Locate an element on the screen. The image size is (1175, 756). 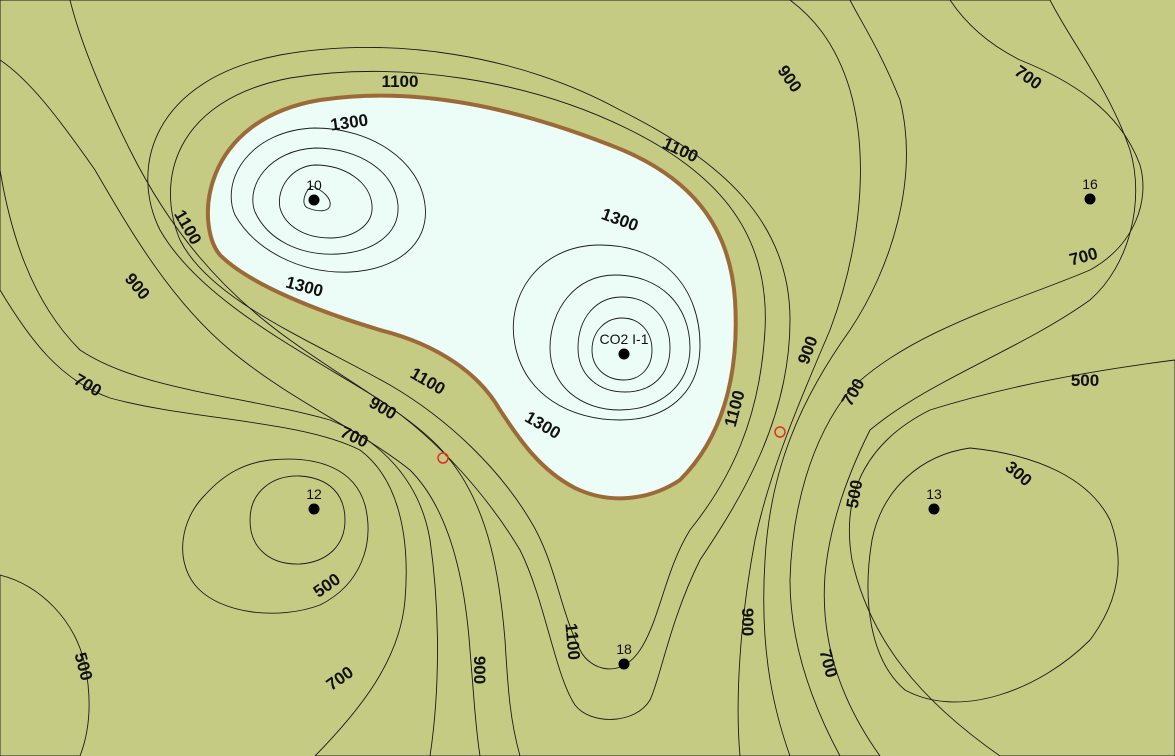
well-12: 12 is located at coordinates (314, 500).